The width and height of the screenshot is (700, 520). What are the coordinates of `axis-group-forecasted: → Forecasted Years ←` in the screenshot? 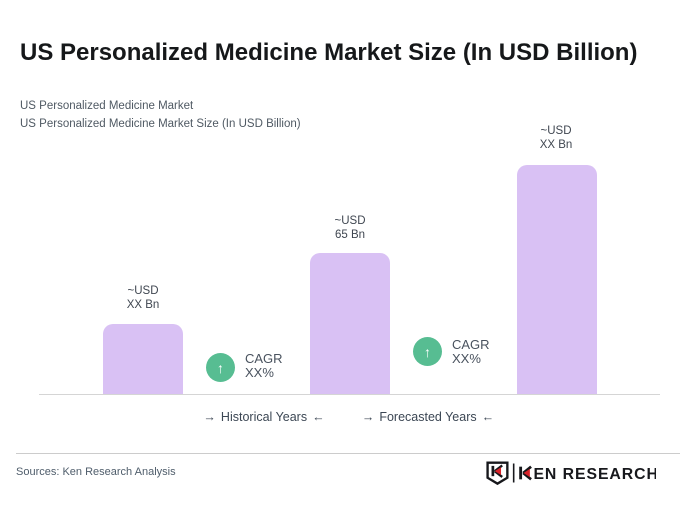 It's located at (428, 417).